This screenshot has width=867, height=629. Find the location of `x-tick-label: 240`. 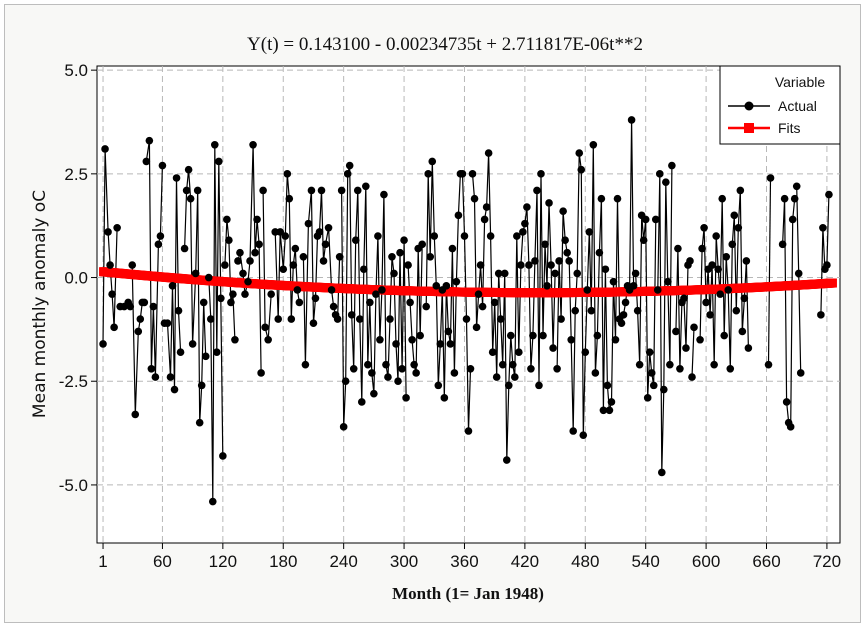

x-tick-label: 240 is located at coordinates (343, 561).